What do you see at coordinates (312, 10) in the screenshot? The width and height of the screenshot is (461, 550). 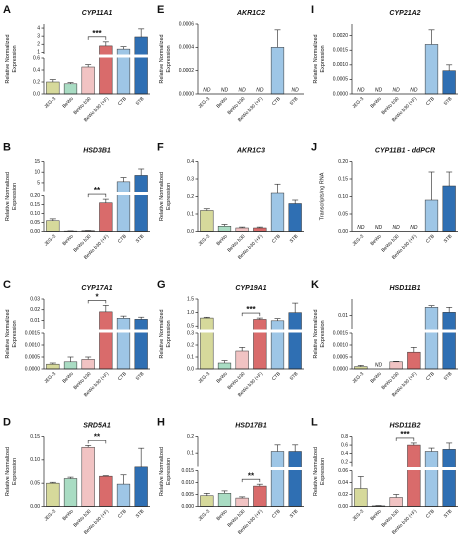 I see `panel-letter: I` at bounding box center [312, 10].